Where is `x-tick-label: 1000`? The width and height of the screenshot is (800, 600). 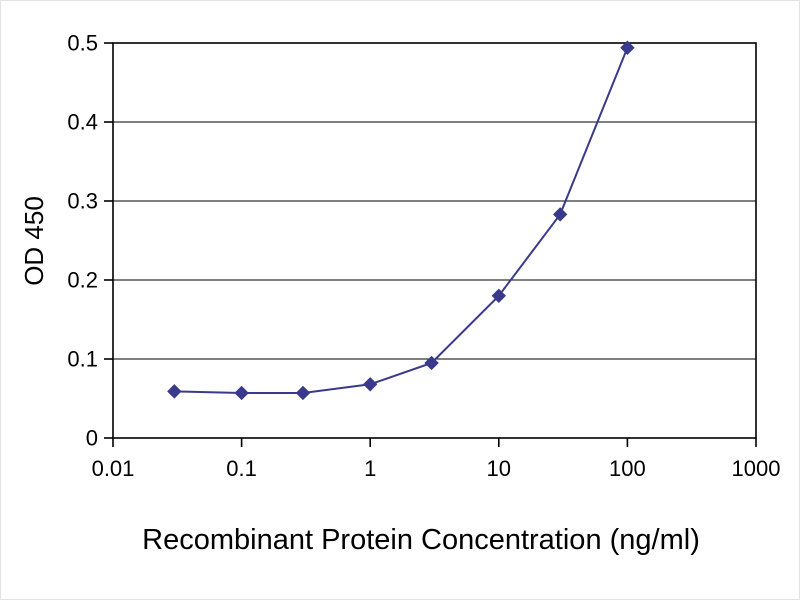
x-tick-label: 1000 is located at coordinates (756, 468).